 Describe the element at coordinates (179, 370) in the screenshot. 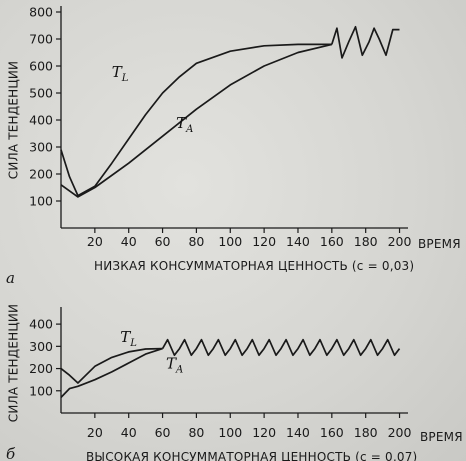

I see `panel-2-annotation-sub: A` at that location.